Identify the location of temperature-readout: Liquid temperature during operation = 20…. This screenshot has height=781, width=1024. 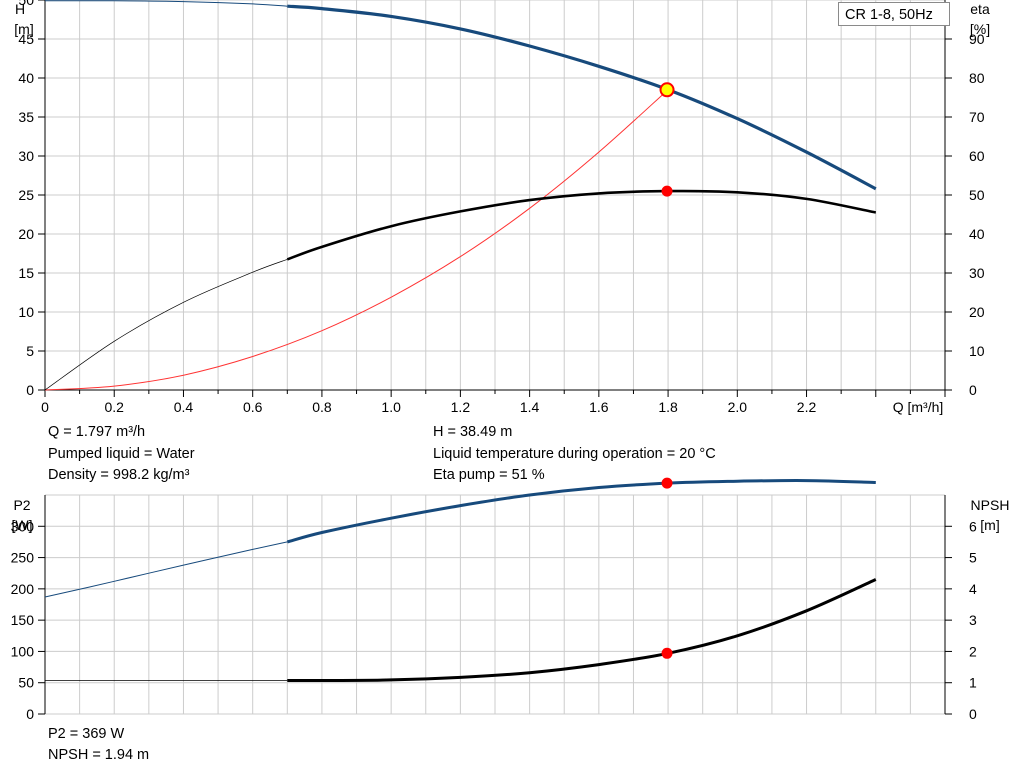
(574, 454).